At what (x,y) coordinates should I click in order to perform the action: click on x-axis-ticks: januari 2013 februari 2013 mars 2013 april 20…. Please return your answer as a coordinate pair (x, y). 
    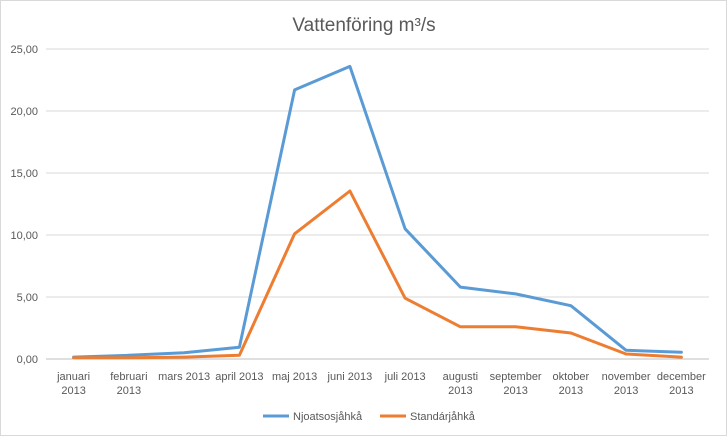
    Looking at the image, I should click on (381, 384).